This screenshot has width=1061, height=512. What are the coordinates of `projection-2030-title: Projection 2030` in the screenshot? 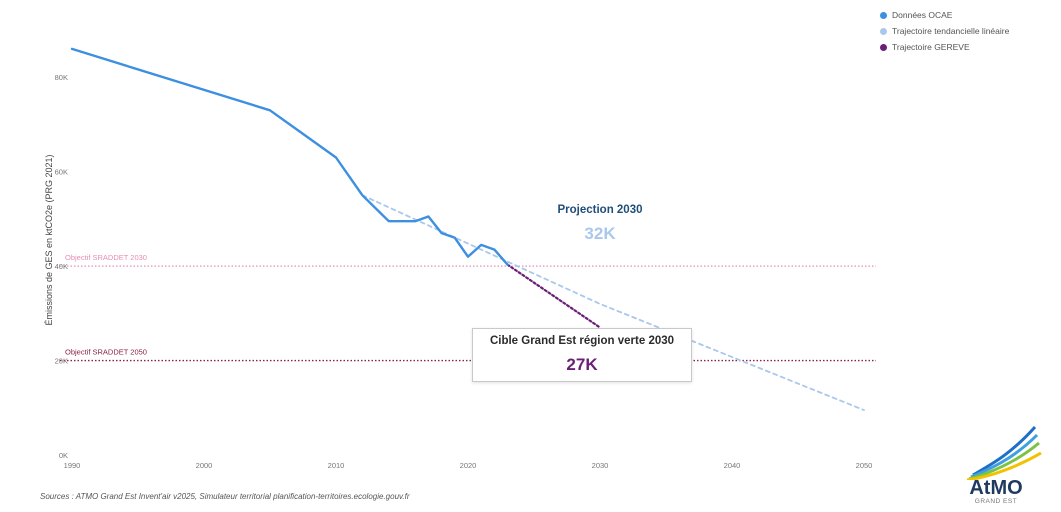 It's located at (600, 210).